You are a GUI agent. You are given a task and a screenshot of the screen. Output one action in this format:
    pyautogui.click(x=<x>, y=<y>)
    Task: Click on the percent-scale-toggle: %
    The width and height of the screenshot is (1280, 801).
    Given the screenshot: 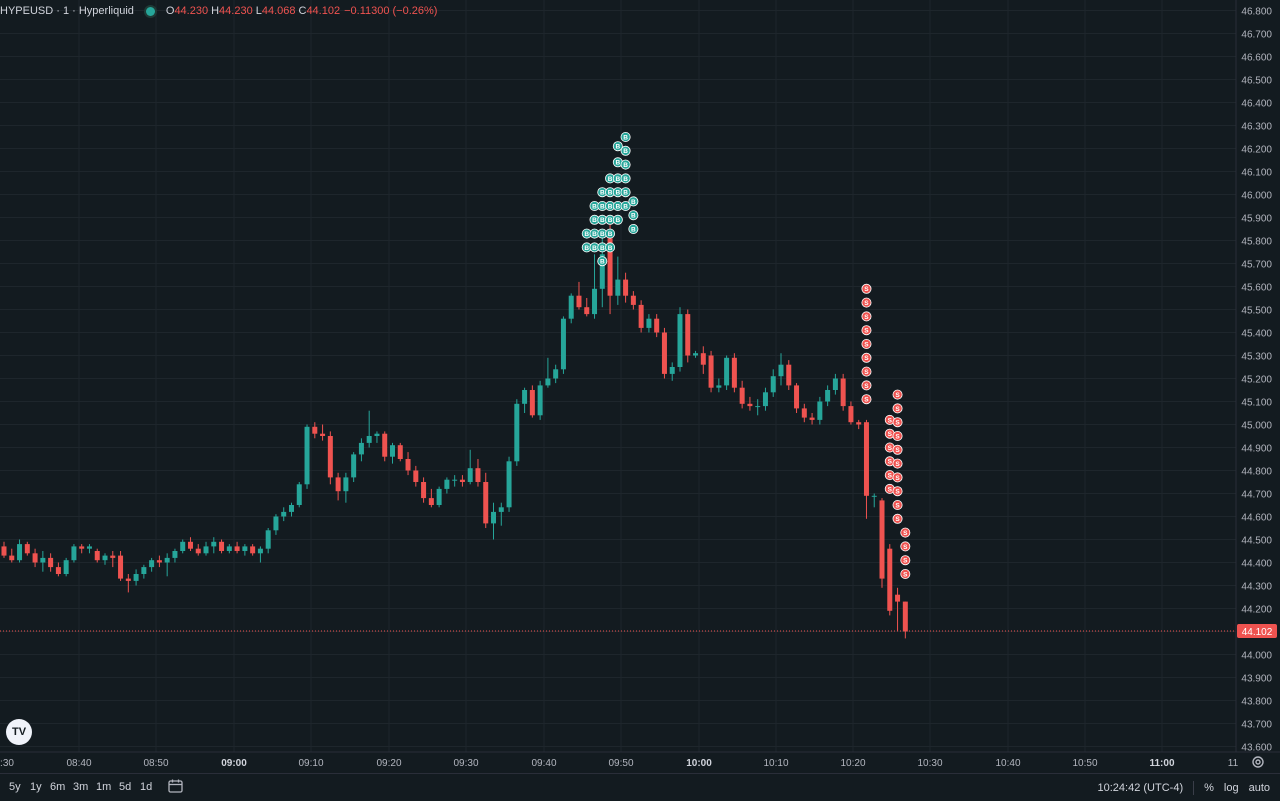 What is the action you would take?
    pyautogui.click(x=1209, y=787)
    